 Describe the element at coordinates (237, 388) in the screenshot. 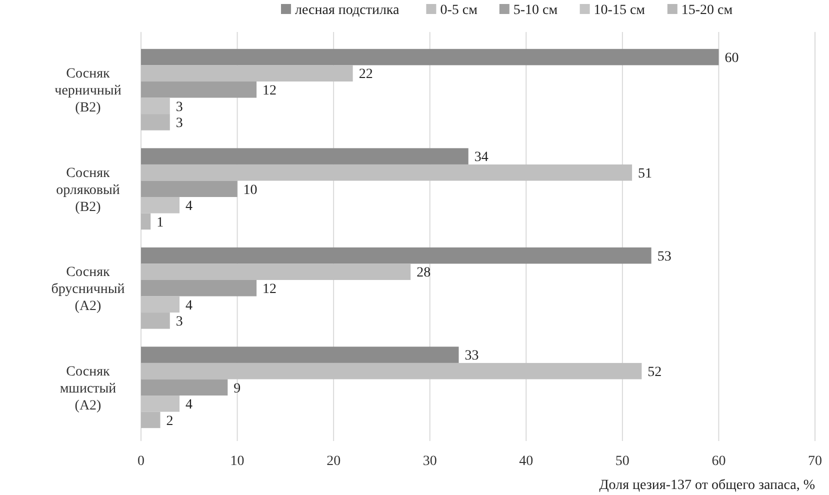

I see `data-label: 9` at that location.